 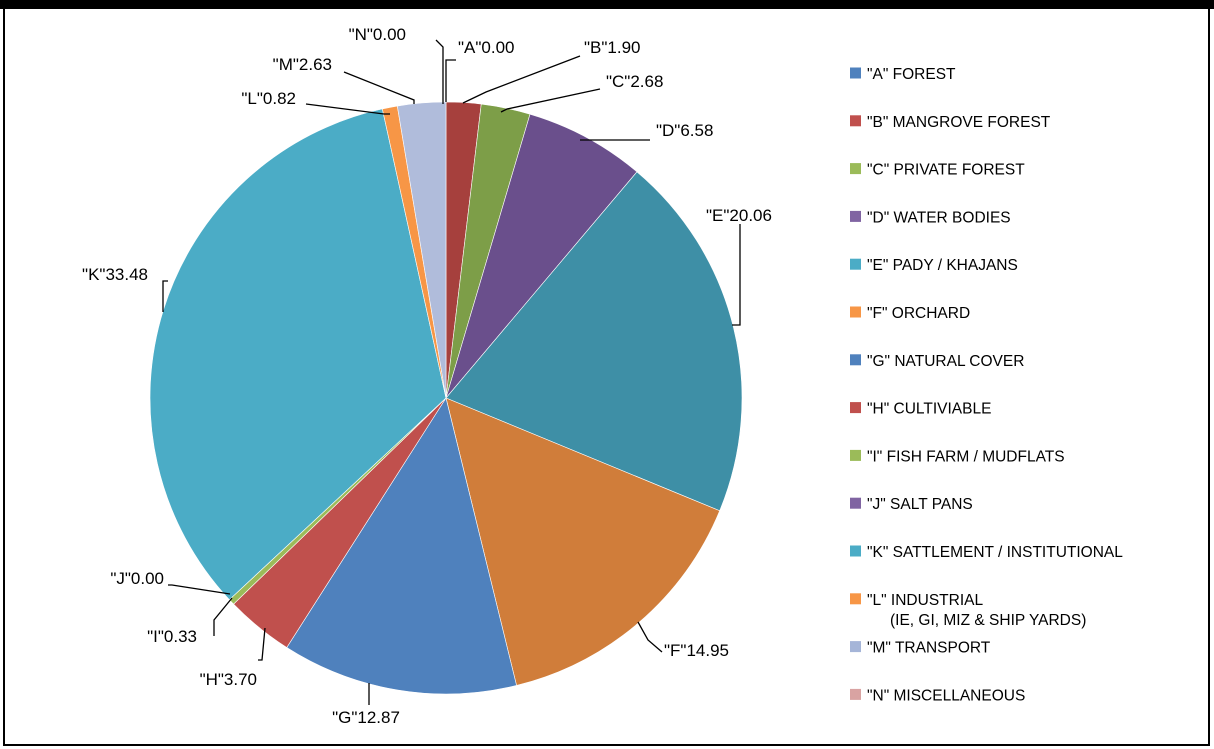 What do you see at coordinates (223, 616) in the screenshot?
I see `leader-line-i-fish-farm-mudflats` at bounding box center [223, 616].